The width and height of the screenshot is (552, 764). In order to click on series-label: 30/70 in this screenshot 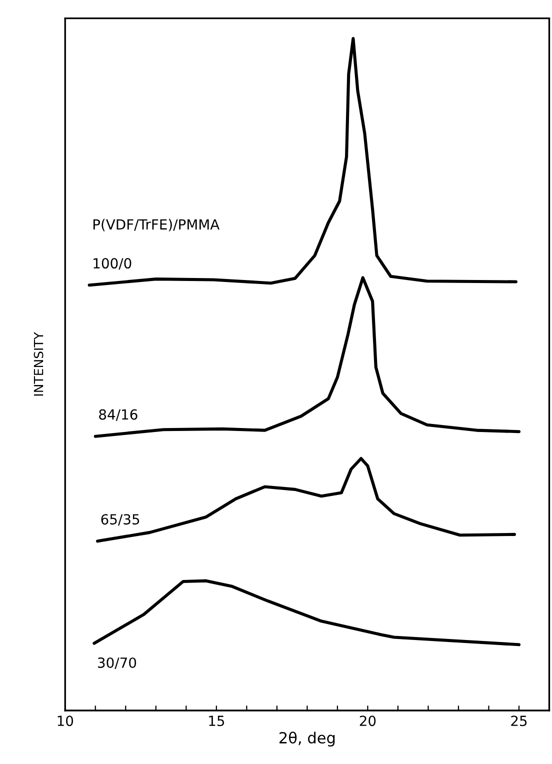, I will do `click(117, 663)`.